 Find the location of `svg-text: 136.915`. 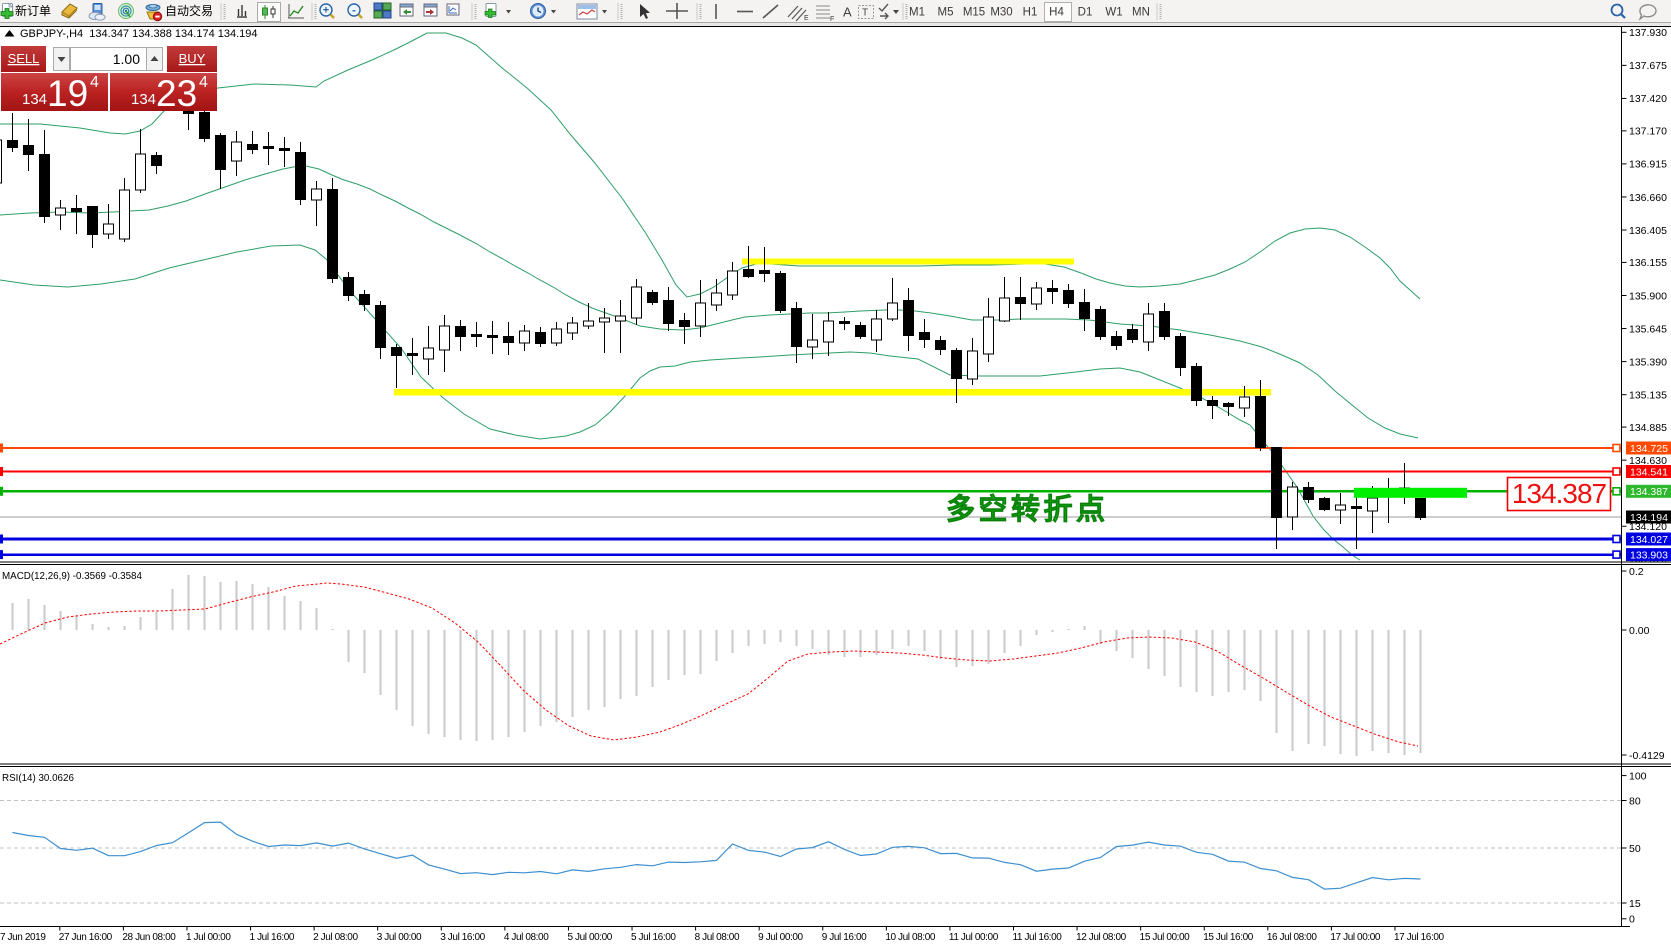

svg-text: 136.915 is located at coordinates (1648, 165).